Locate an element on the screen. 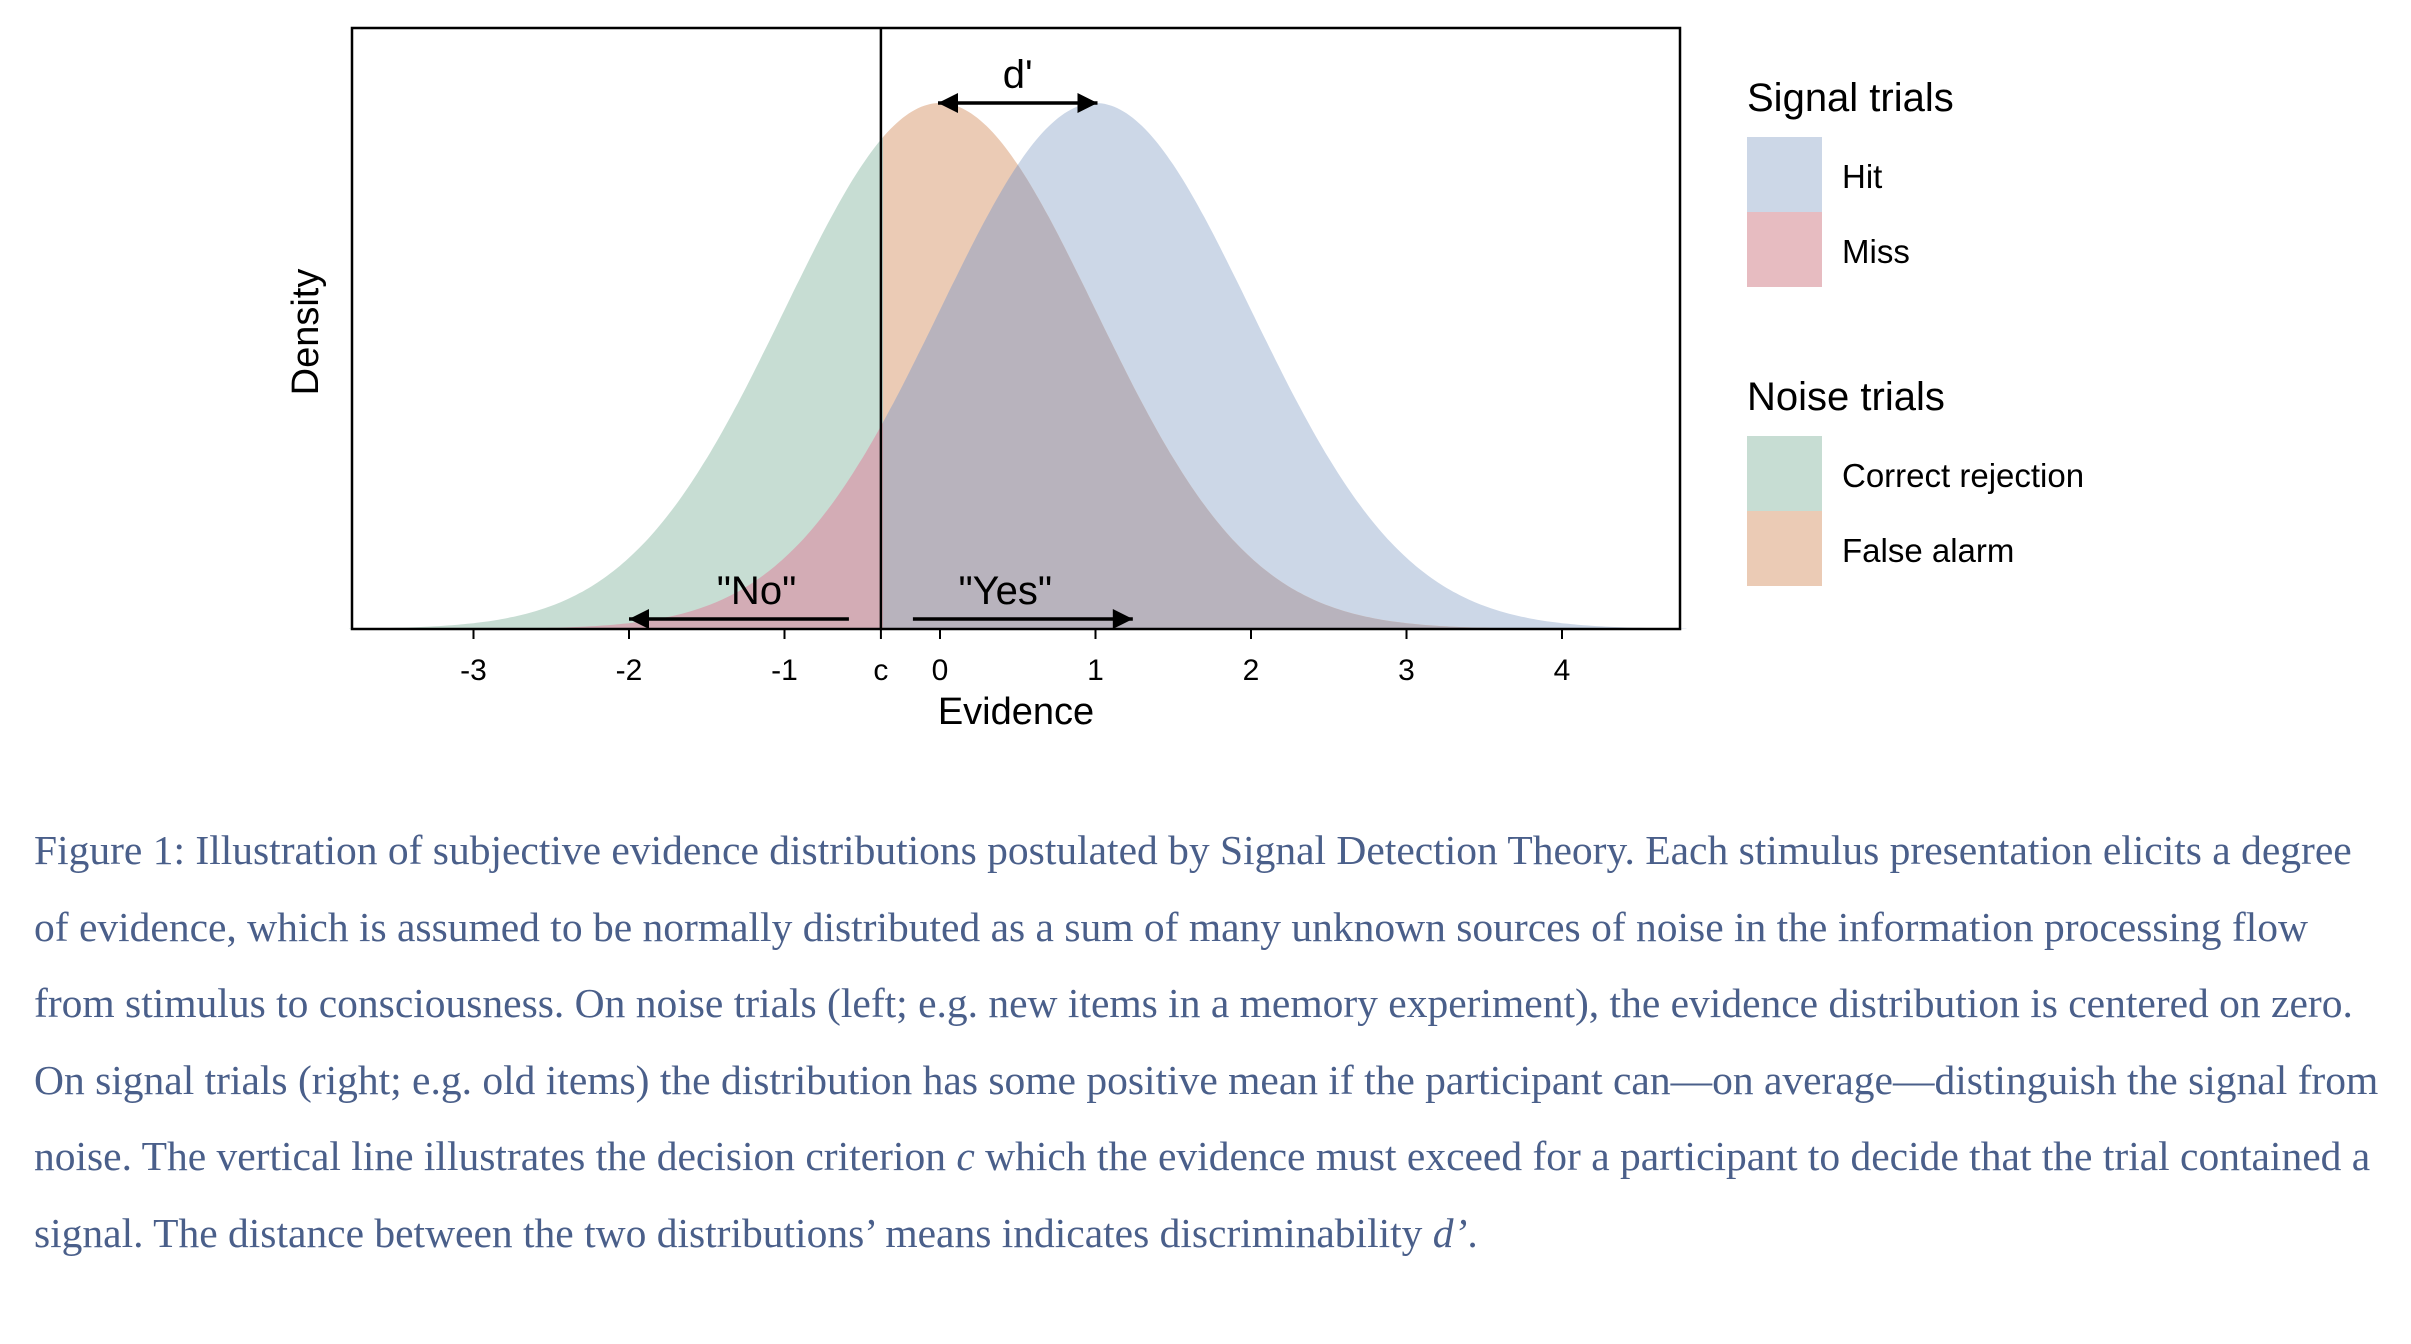 The width and height of the screenshot is (2411, 1344). caption-criterion-symbol: c is located at coordinates (965, 1156).